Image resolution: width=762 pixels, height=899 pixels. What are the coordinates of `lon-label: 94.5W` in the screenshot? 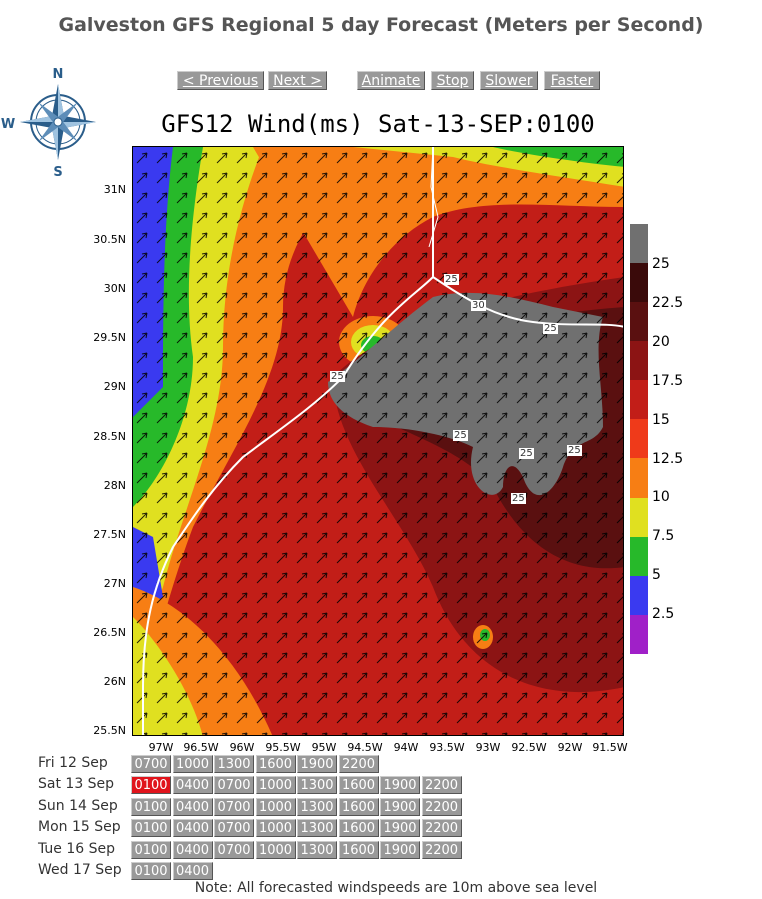 It's located at (365, 747).